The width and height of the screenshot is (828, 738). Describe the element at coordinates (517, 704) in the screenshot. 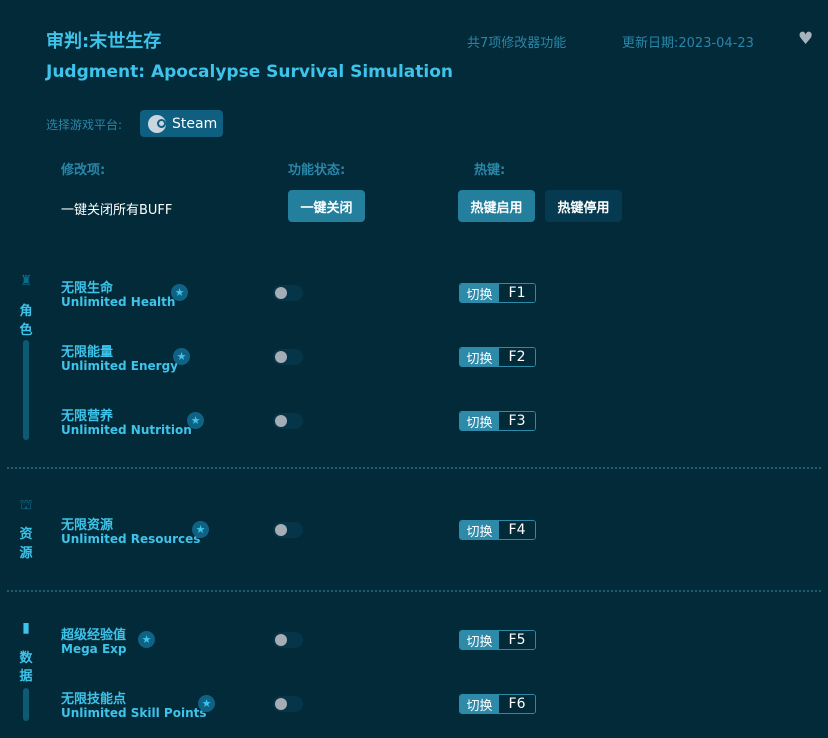

I see `hotkey-key: F6` at that location.